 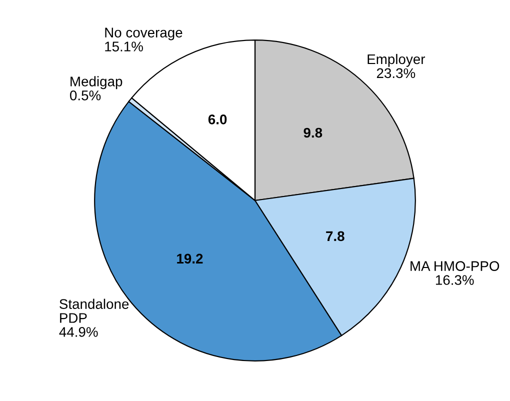 I want to click on slice-label: No coverage 15.1%, so click(x=143, y=40).